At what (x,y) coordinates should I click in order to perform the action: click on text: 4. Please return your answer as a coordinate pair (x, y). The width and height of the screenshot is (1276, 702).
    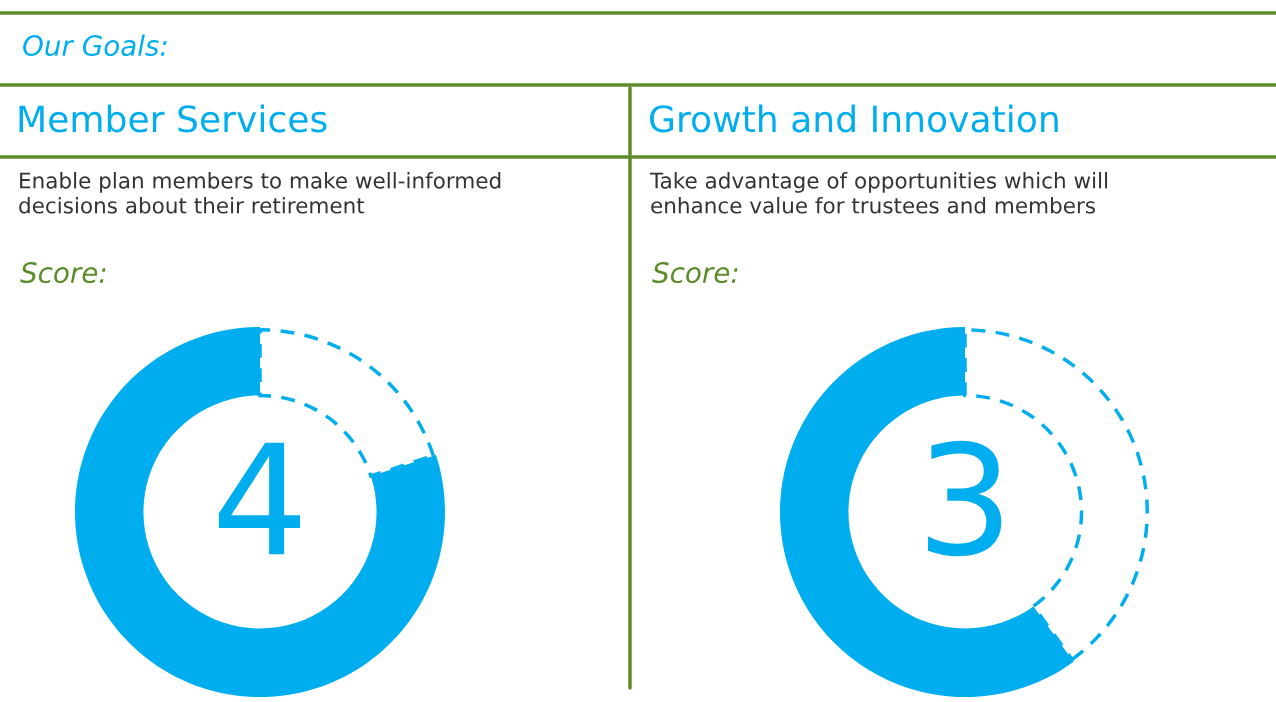
    Looking at the image, I should click on (259, 498).